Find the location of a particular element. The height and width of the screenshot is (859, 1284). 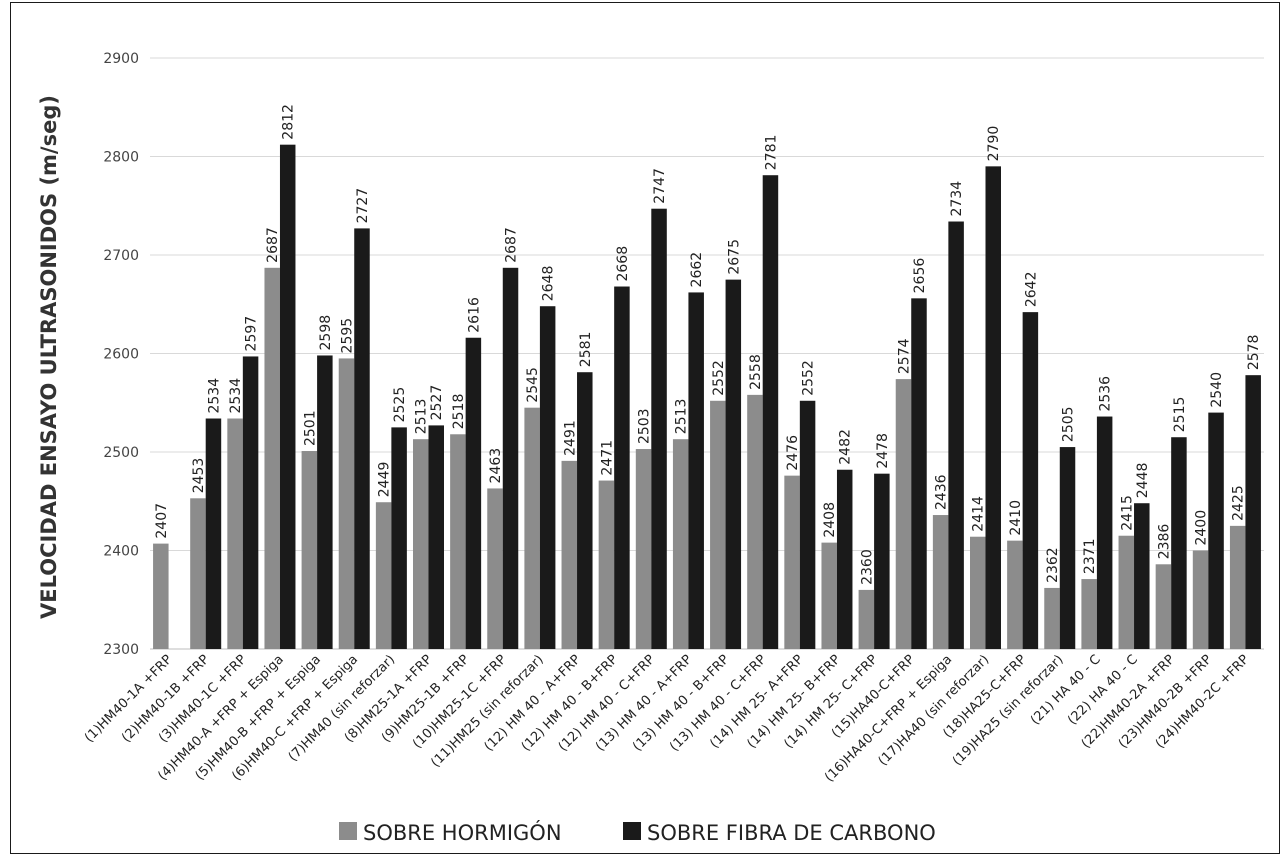

y-axis-ticks: 2300 2400 2500 2600 2700 2800 2900 is located at coordinates (121, 354).